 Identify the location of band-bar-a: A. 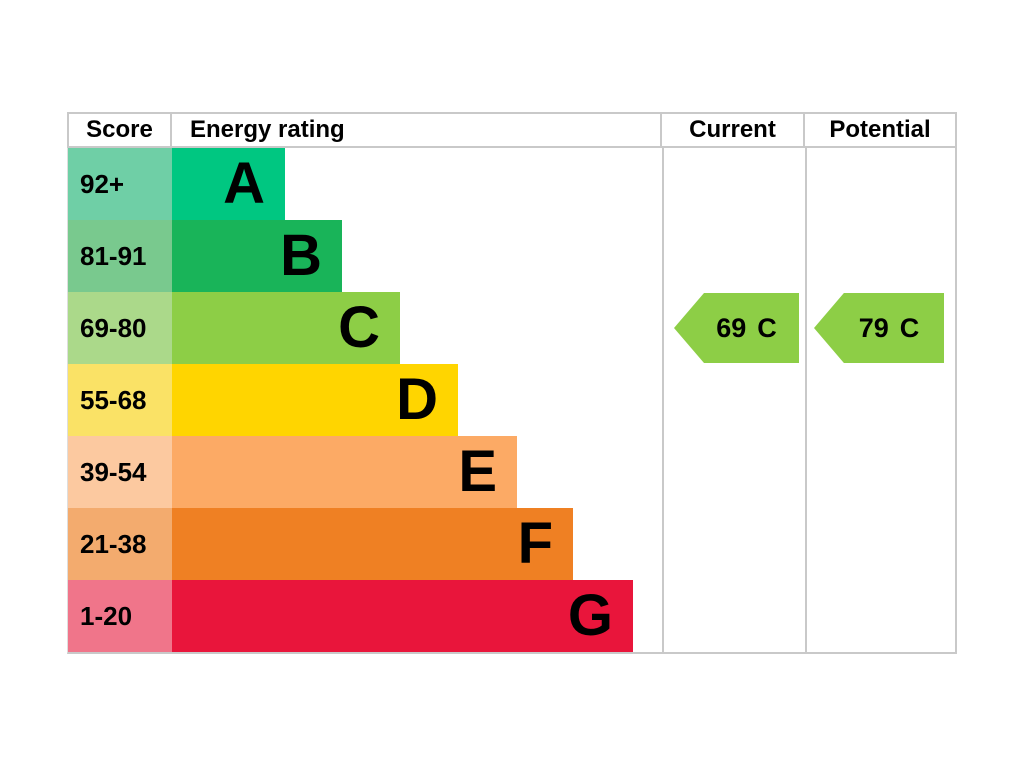
(228, 184).